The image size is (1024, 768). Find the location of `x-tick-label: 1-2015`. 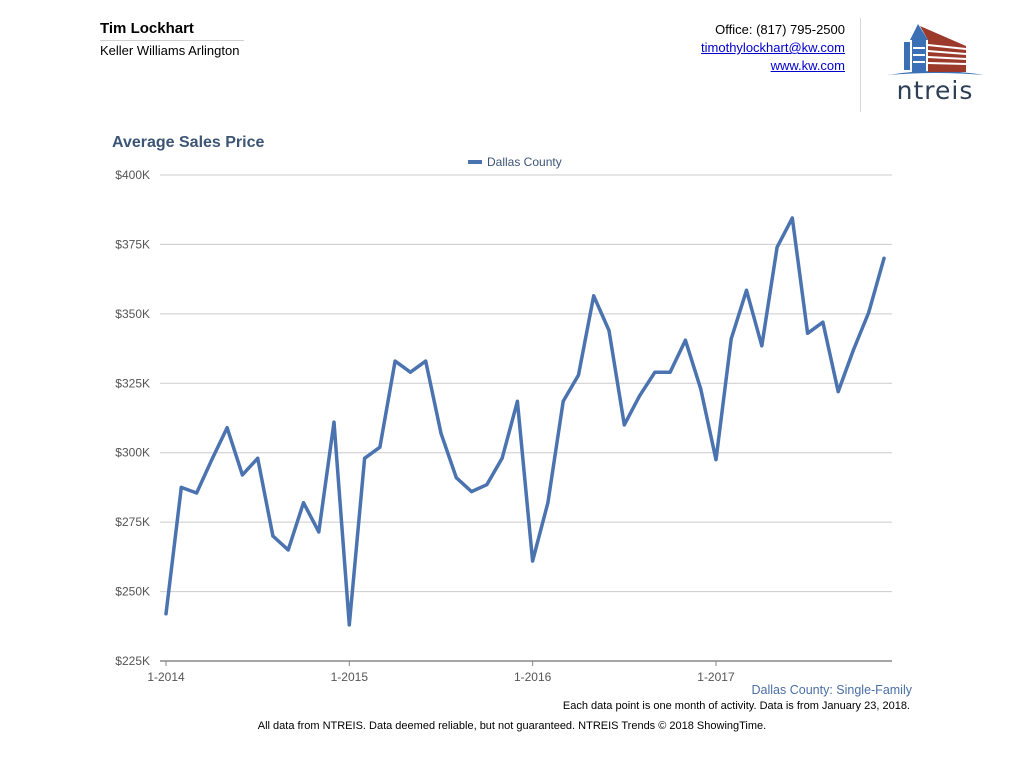

x-tick-label: 1-2015 is located at coordinates (350, 677).